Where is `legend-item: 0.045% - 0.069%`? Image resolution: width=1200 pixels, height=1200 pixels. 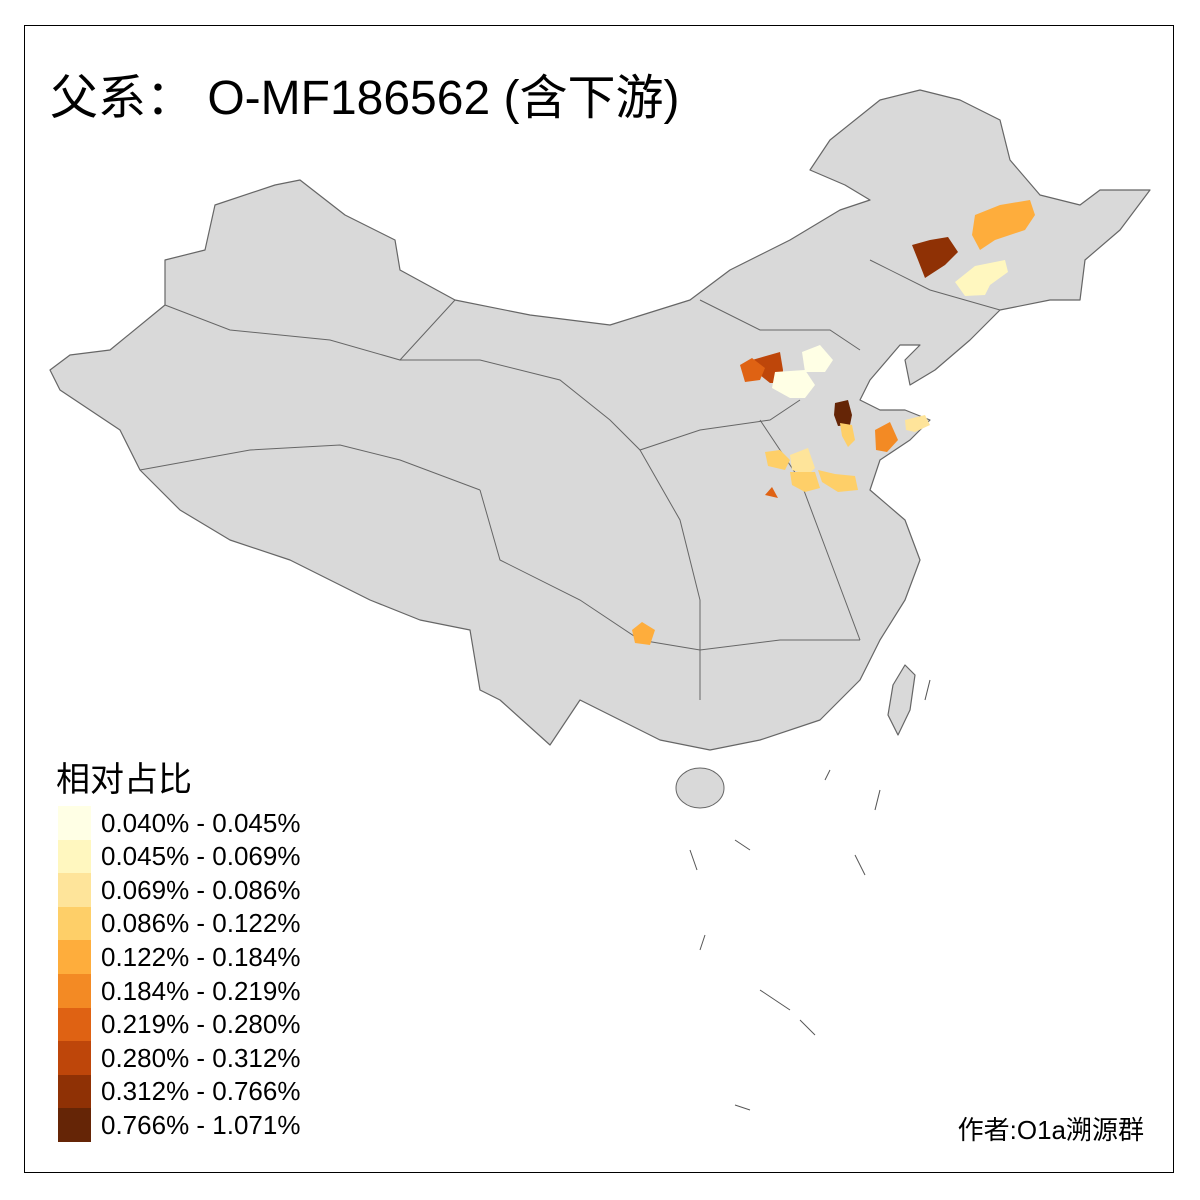 legend-item: 0.045% - 0.069% is located at coordinates (179, 856).